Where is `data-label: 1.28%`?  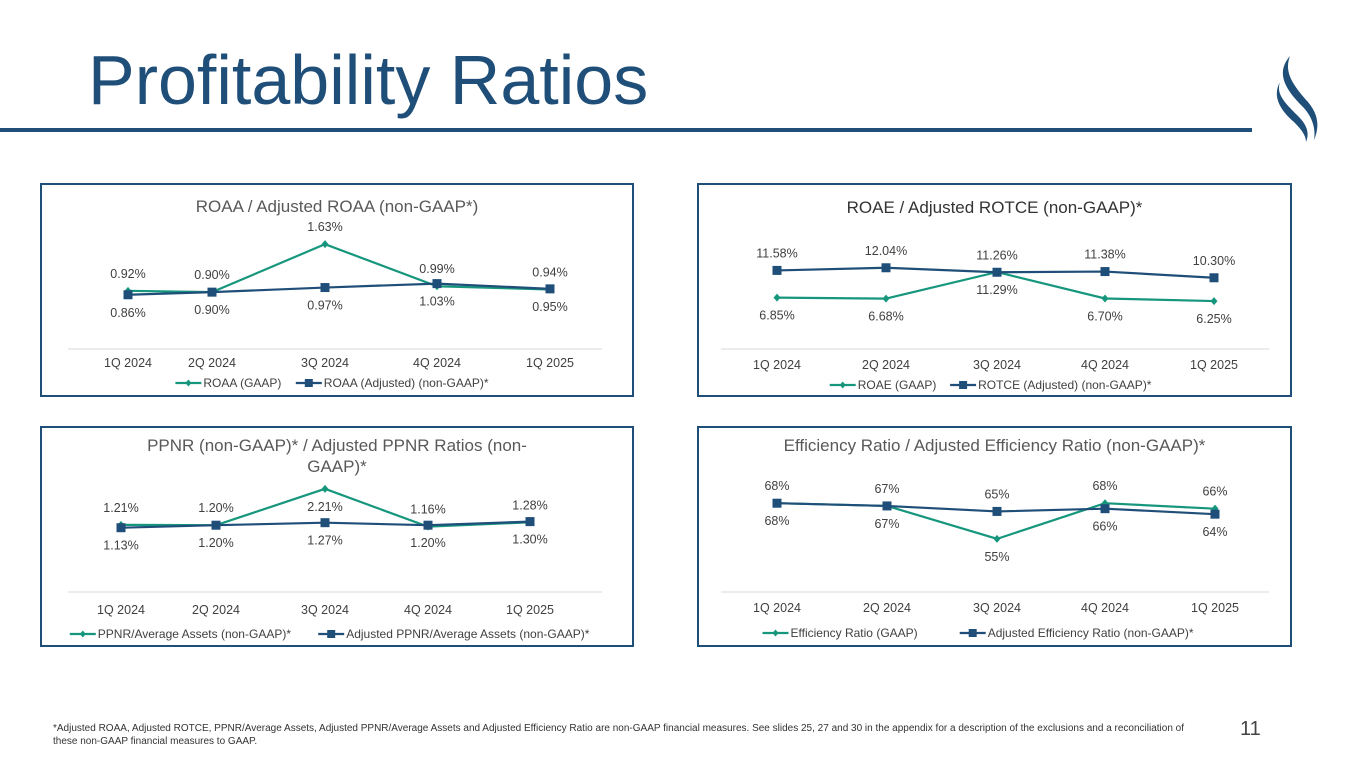 data-label: 1.28% is located at coordinates (529, 505).